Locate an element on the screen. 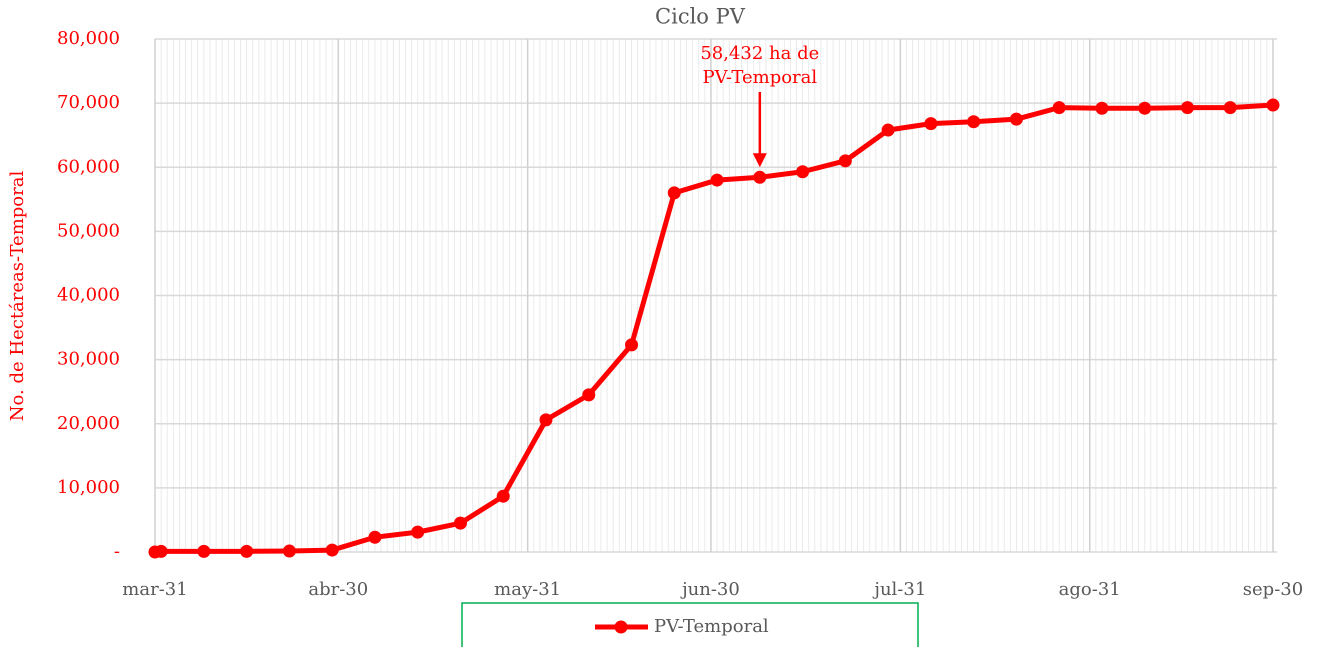 The height and width of the screenshot is (647, 1323). y-tick-label: 30,000 is located at coordinates (88, 359).